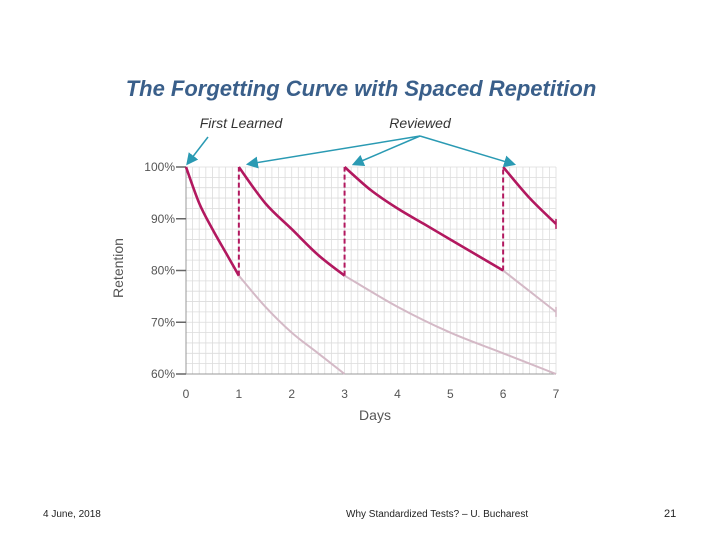 This screenshot has height=540, width=720. I want to click on x-tick-label: 3, so click(344, 394).